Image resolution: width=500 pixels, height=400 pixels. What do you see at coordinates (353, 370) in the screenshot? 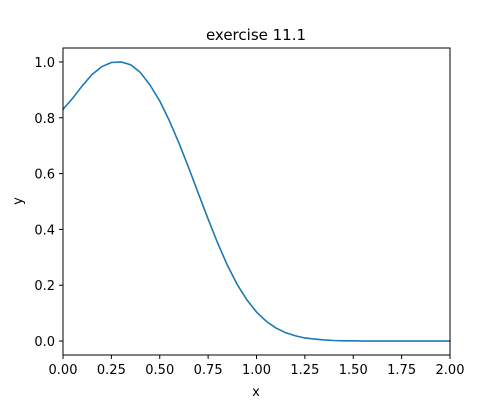
I see `x-tick-label: 1.50` at bounding box center [353, 370].